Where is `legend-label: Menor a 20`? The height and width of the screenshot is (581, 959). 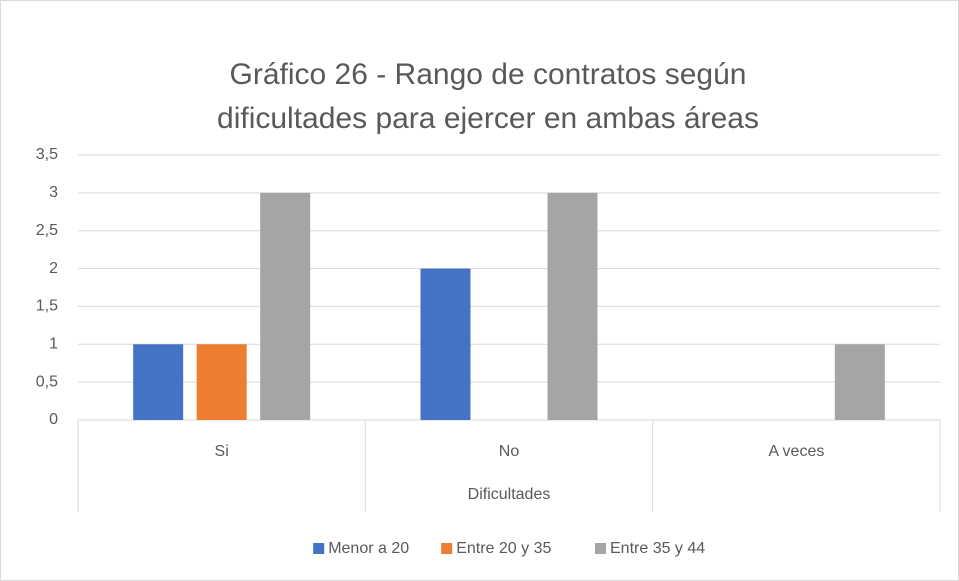 legend-label: Menor a 20 is located at coordinates (368, 548).